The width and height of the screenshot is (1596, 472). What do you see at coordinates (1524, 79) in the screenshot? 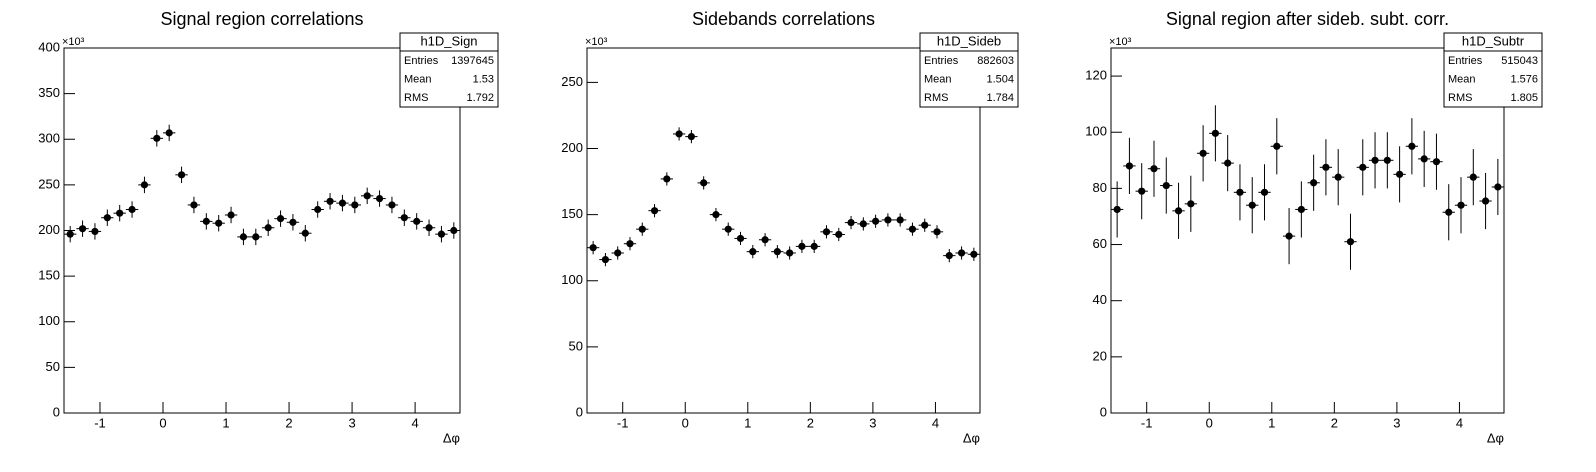
I see `stats-value: 1.576` at bounding box center [1524, 79].